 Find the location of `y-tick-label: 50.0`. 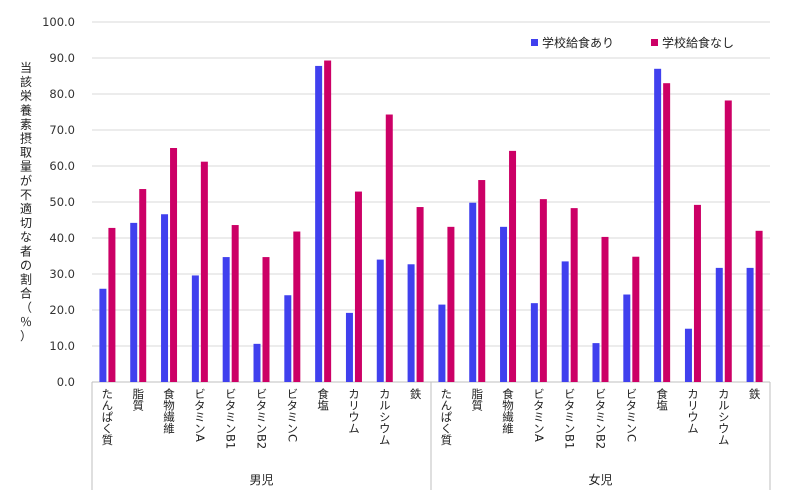

y-tick-label: 50.0 is located at coordinates (62, 202).